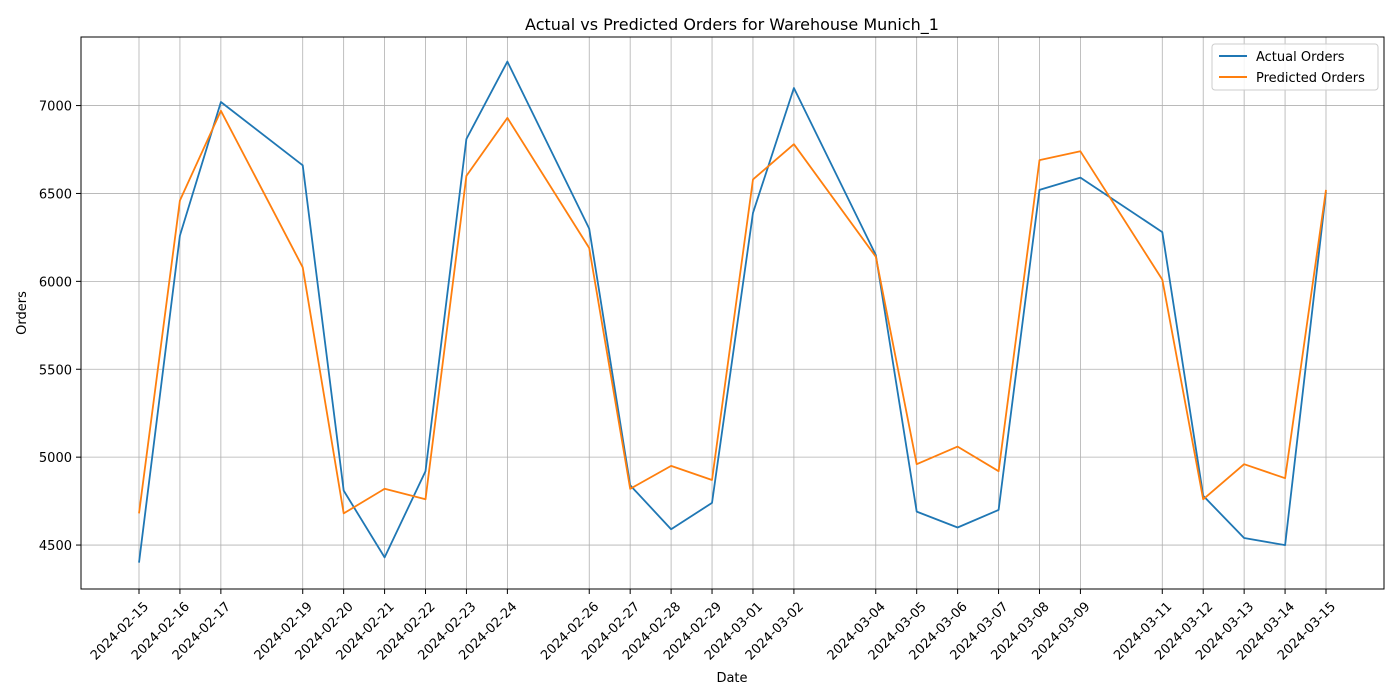 Image resolution: width=1400 pixels, height=700 pixels. Describe the element at coordinates (60, 327) in the screenshot. I see `y-axis-ticks: 4500 5000 5500 6000 6500 7000` at that location.